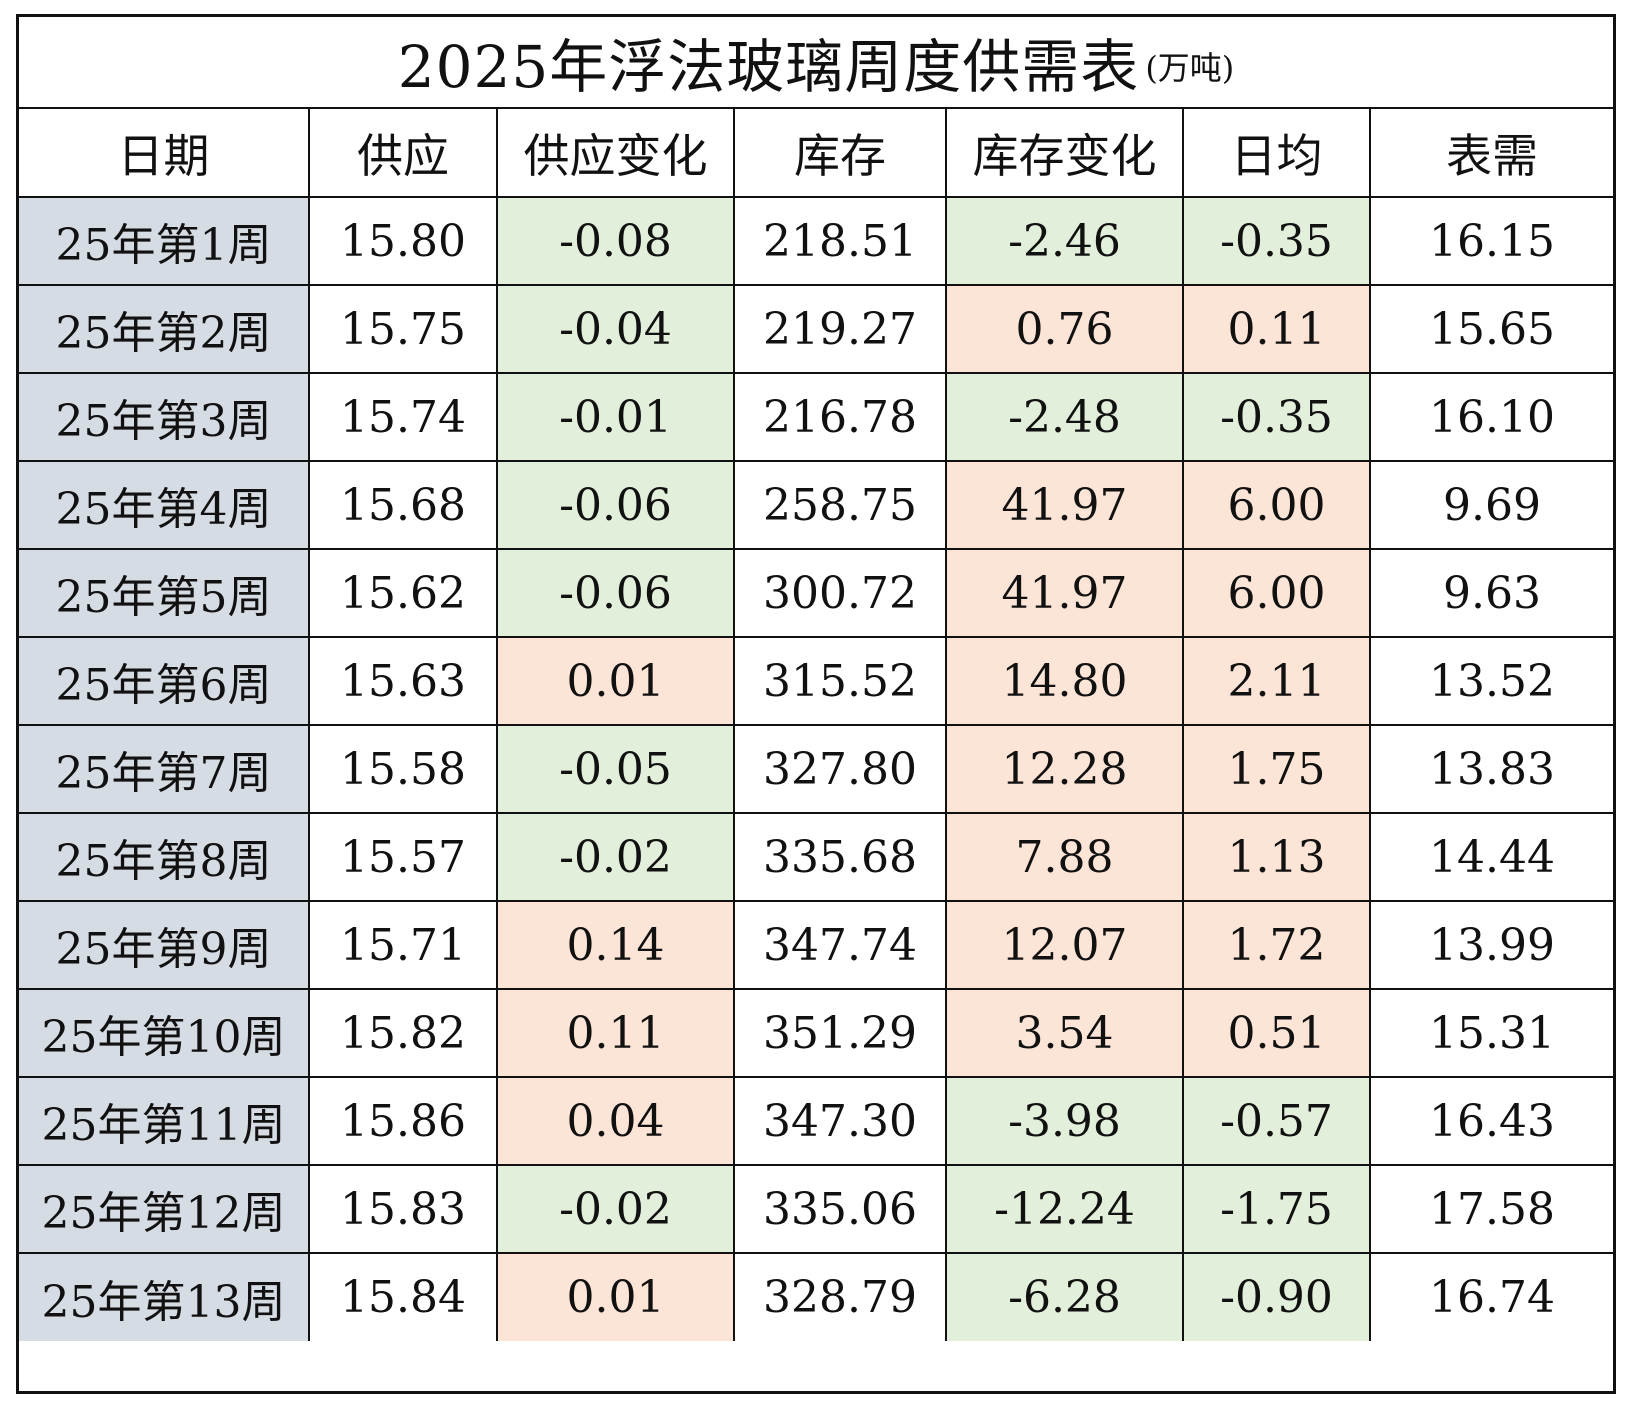  I want to click on table-row: 25年第8周 15.57 -0.02 335.68 7.88 1.13 14.44, so click(816, 857).